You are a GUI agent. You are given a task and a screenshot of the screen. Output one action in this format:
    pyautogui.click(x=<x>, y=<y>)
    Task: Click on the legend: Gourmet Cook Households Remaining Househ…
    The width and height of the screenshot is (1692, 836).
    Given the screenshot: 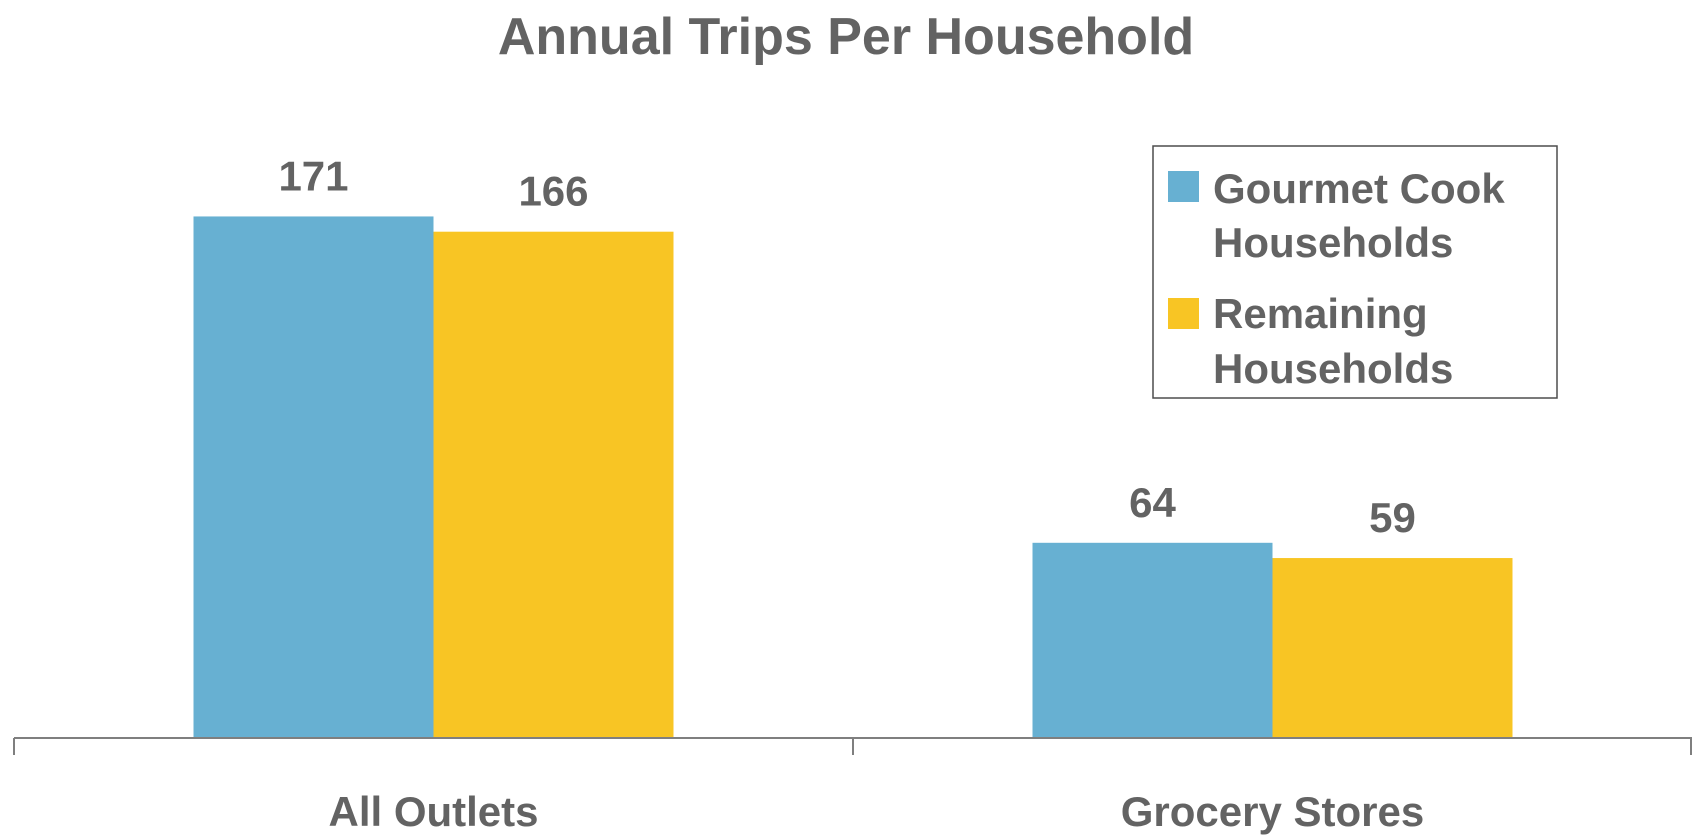 What is the action you would take?
    pyautogui.click(x=1355, y=272)
    